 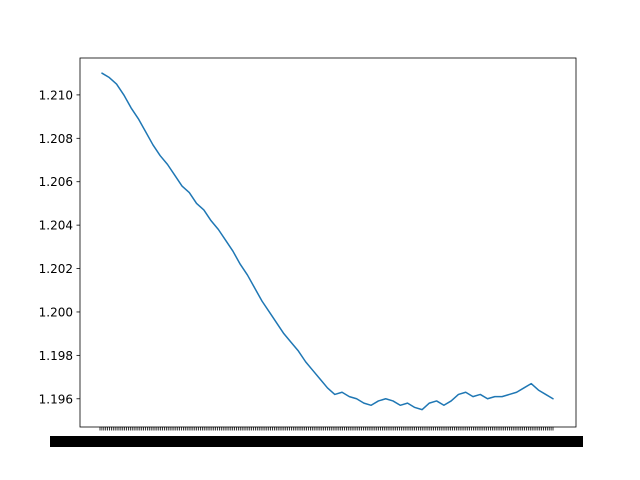 What do you see at coordinates (56, 226) in the screenshot?
I see `y-tick-label: 1.204` at bounding box center [56, 226].